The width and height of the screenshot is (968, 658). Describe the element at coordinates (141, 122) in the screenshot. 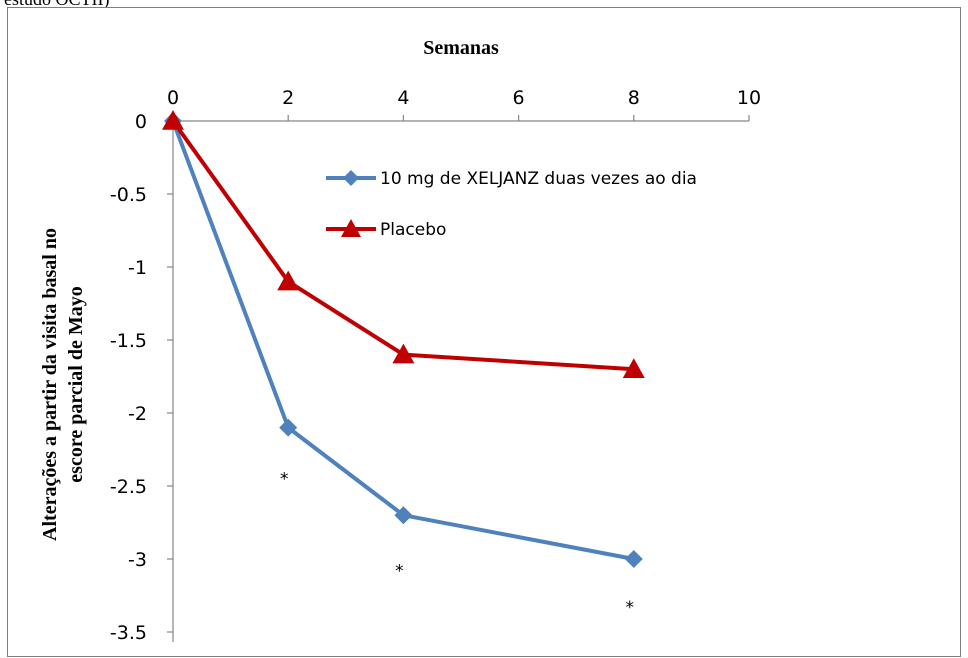

I see `y-tick-label: 0` at that location.